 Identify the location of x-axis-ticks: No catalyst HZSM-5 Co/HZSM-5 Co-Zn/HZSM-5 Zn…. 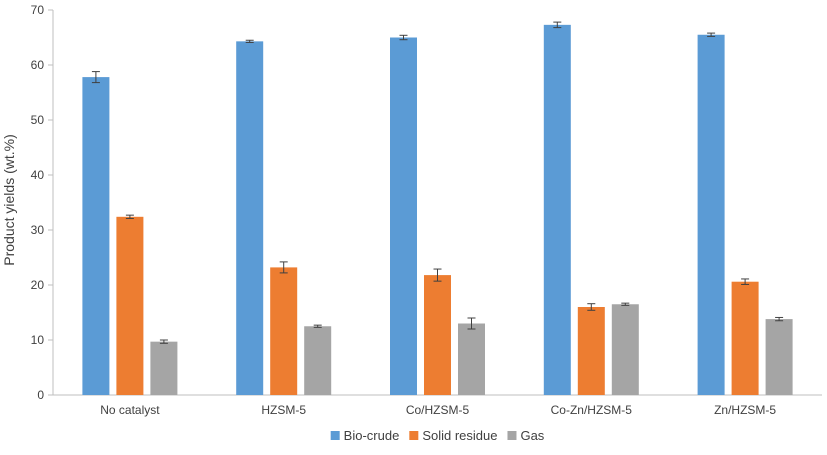
(438, 410).